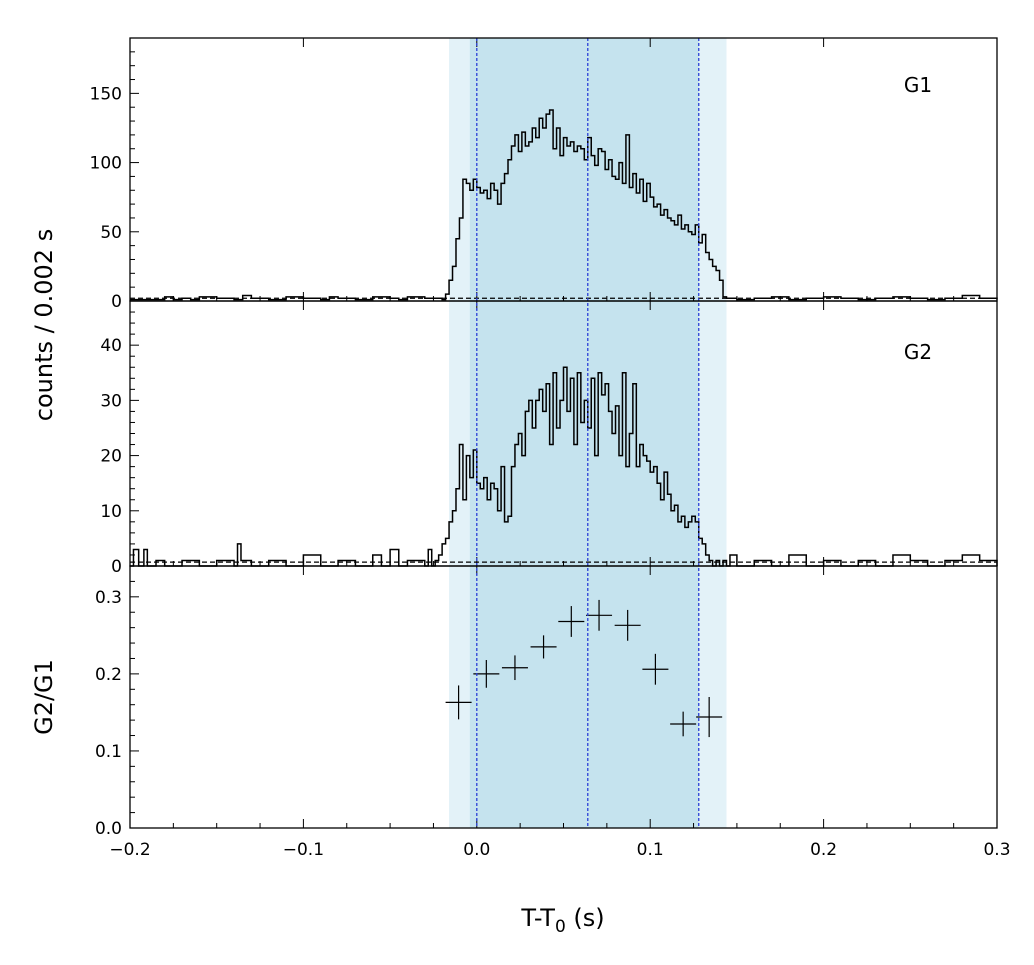  Describe the element at coordinates (44, 697) in the screenshot. I see `ratio-axis-title: G2/G1` at that location.